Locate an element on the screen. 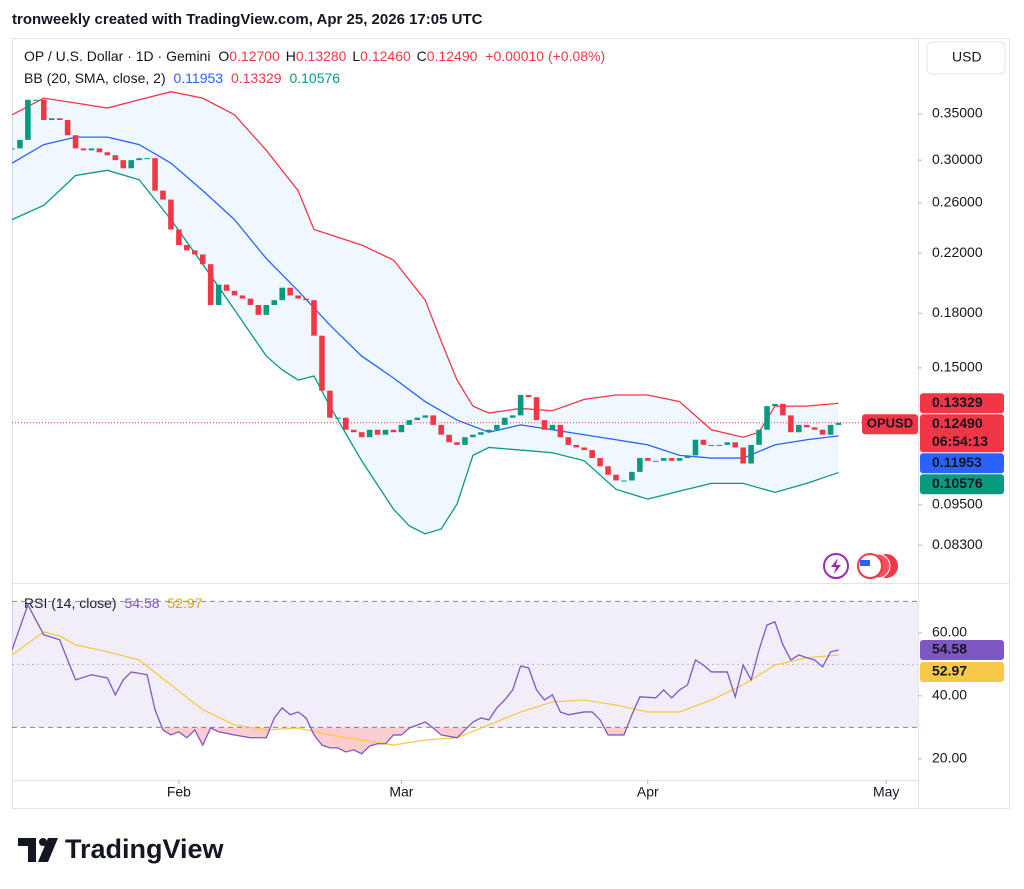 The image size is (1024, 889). rsi-badge-label: 54.58 is located at coordinates (949, 649).